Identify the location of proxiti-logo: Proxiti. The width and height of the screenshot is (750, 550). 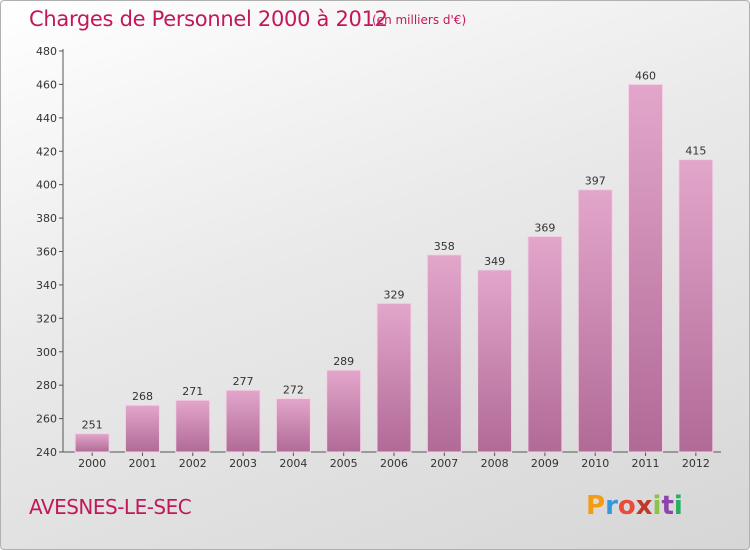
(634, 506).